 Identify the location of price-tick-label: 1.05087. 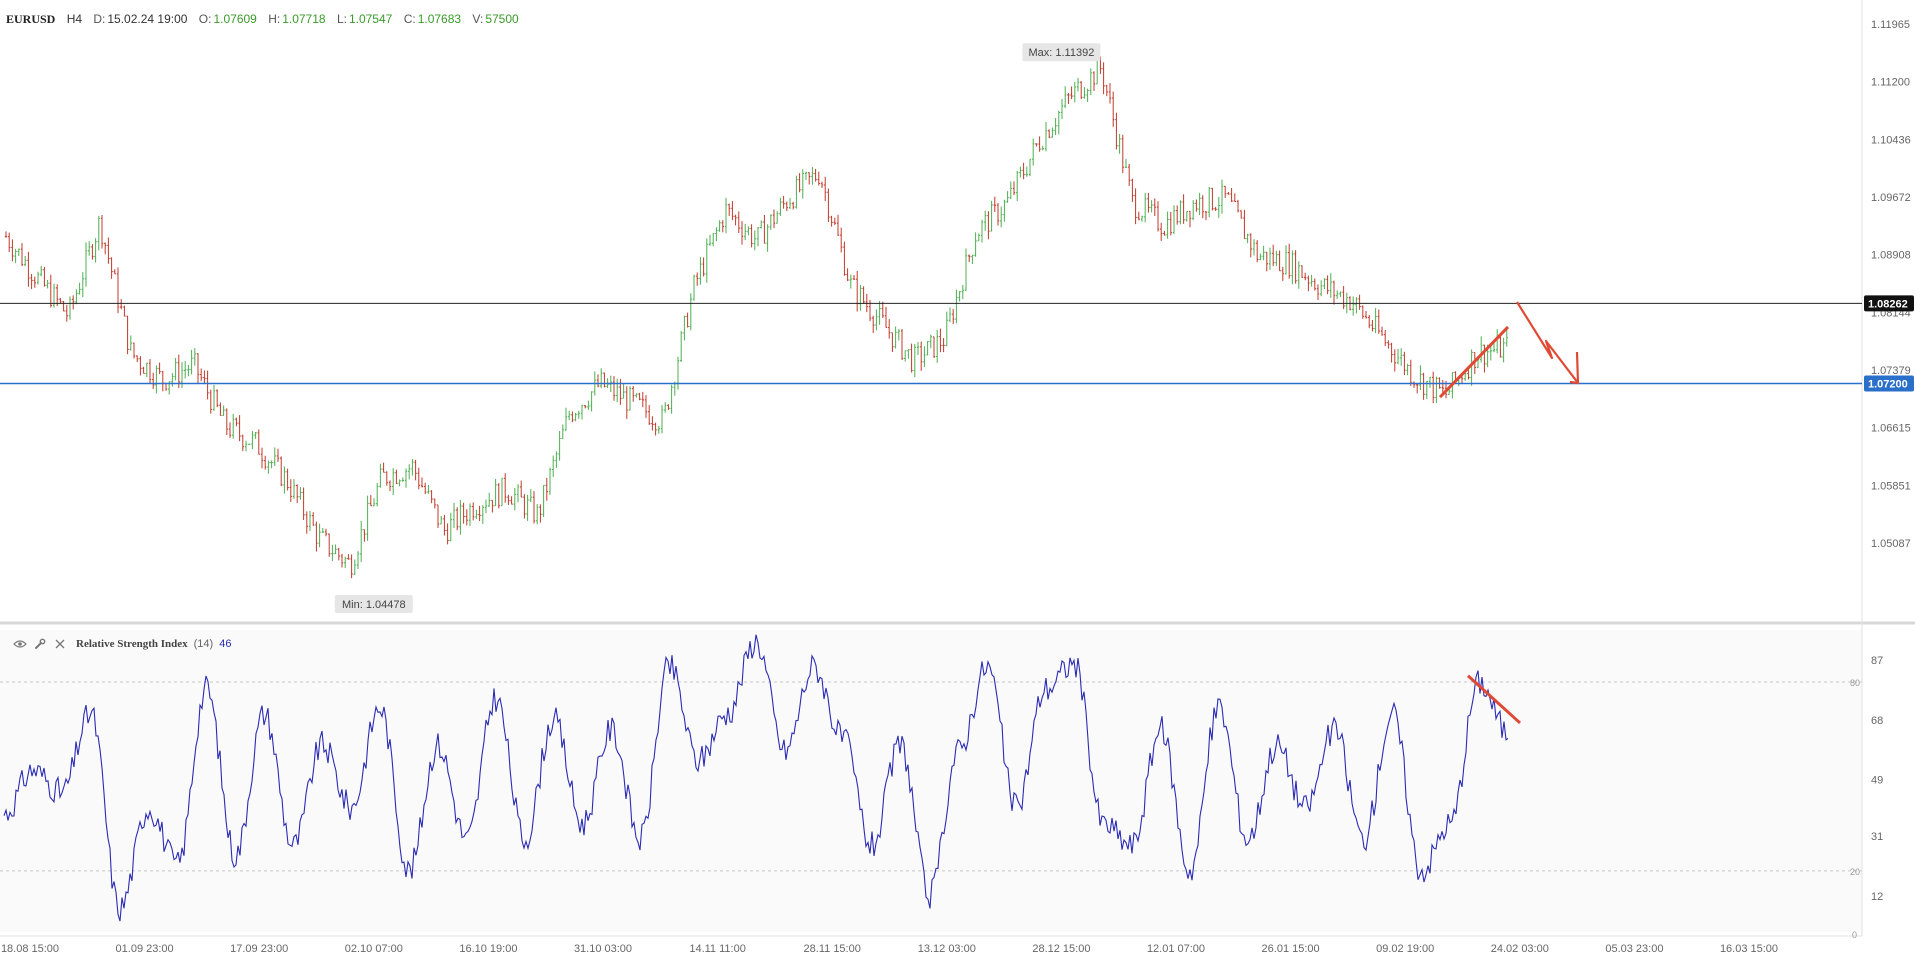
(1891, 544).